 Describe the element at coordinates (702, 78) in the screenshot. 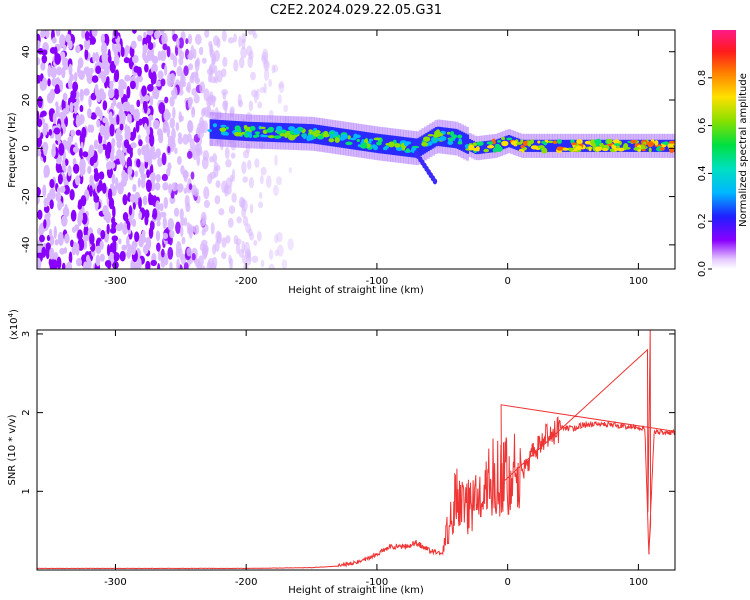

I see `colorbar-tick-label: 0.8` at that location.